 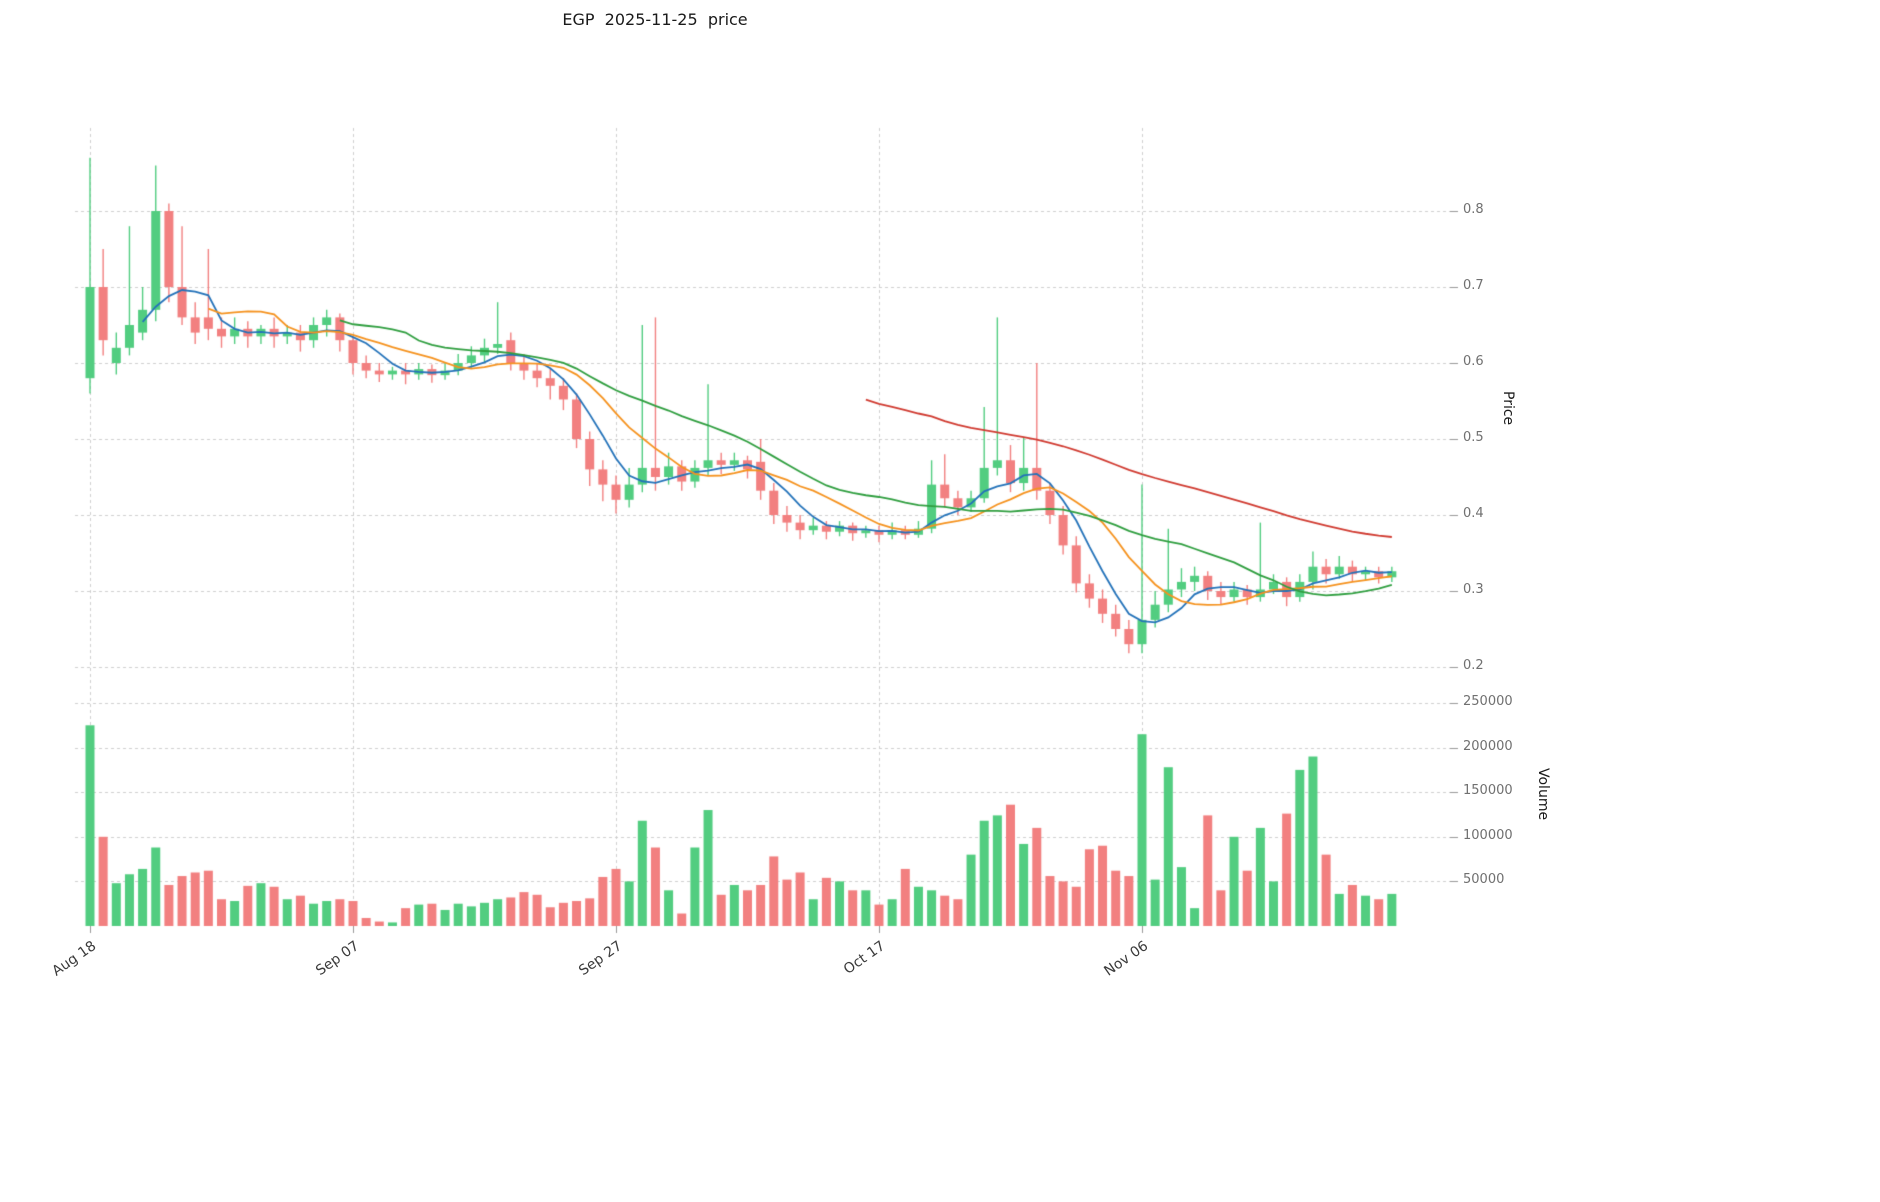 What do you see at coordinates (1473, 285) in the screenshot?
I see `price-axis-tick-label: 0.7` at bounding box center [1473, 285].